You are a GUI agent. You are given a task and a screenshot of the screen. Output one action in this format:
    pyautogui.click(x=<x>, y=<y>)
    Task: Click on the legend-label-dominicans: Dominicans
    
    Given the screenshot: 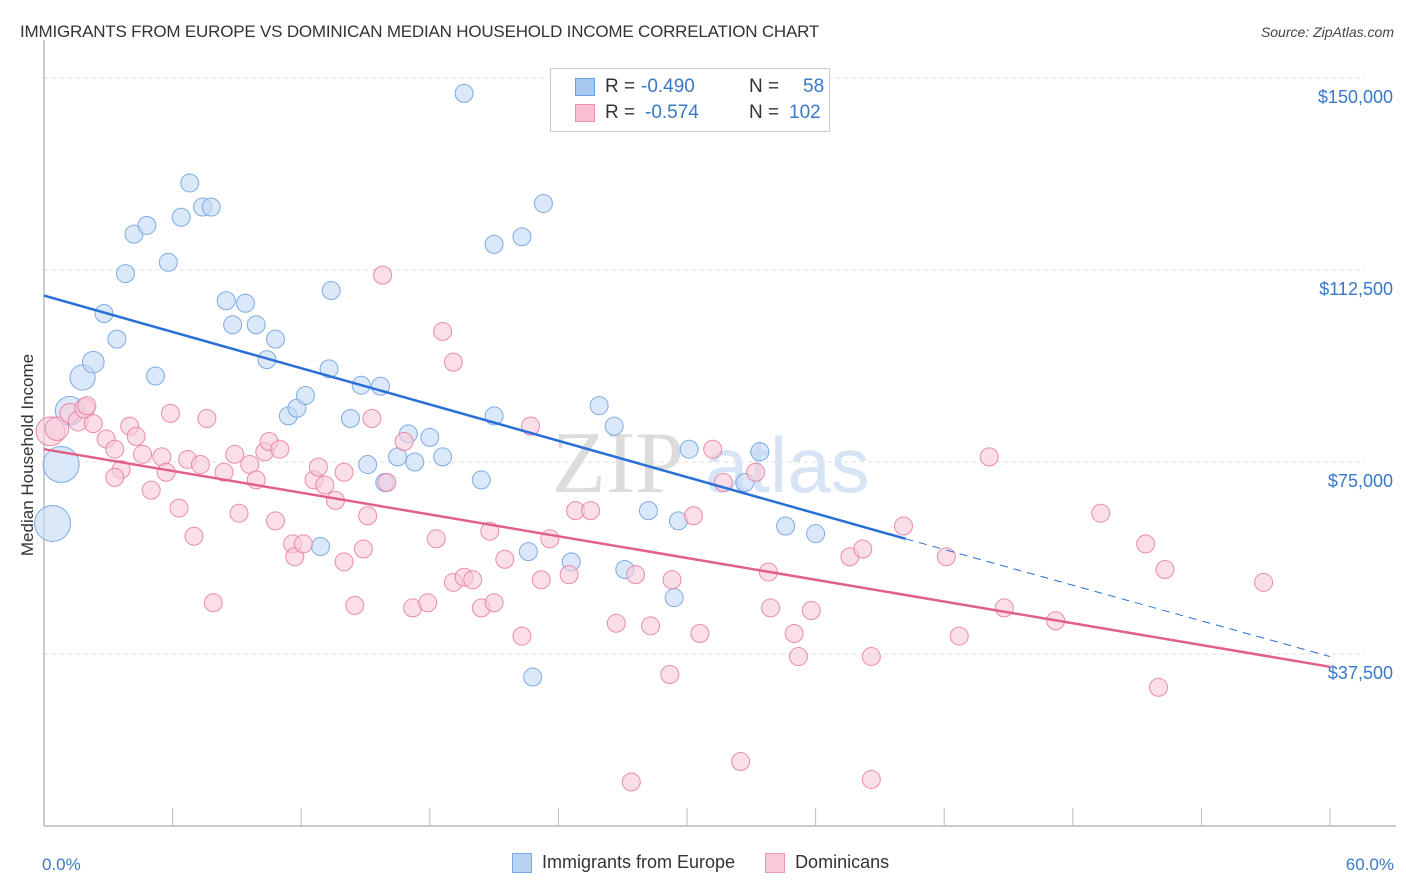 What is the action you would take?
    pyautogui.click(x=842, y=862)
    